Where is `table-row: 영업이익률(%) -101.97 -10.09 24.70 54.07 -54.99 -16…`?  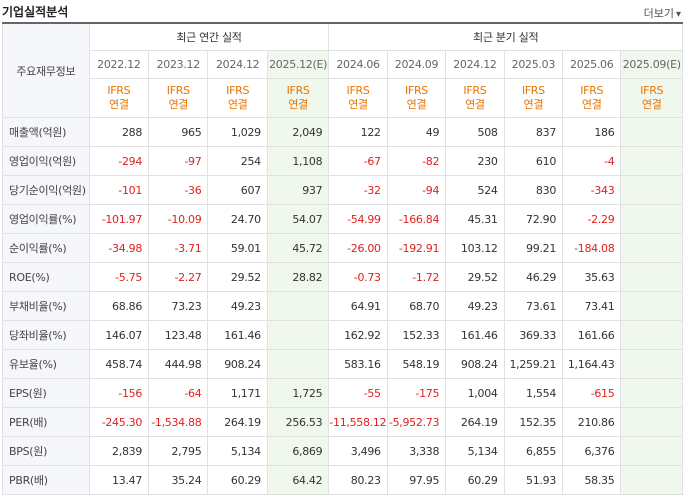
table-row: 영업이익률(%) -101.97 -10.09 24.70 54.07 -54.99 -16… is located at coordinates (342, 219).